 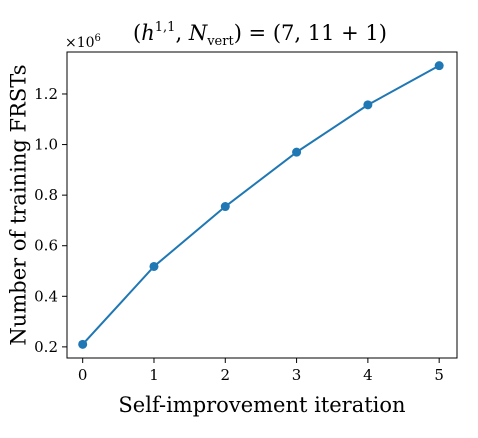 I want to click on x-tick-label: 3, so click(x=297, y=375).